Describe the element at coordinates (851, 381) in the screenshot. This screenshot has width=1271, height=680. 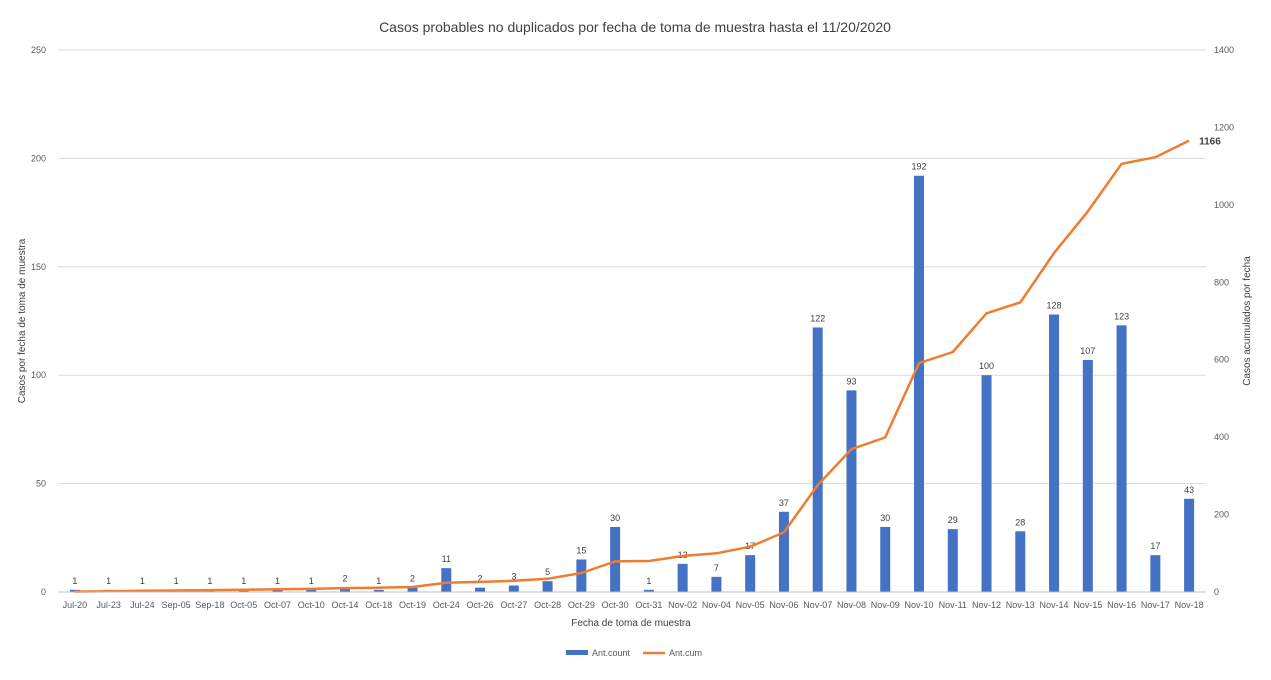
I see `bar-data-label: 93` at that location.